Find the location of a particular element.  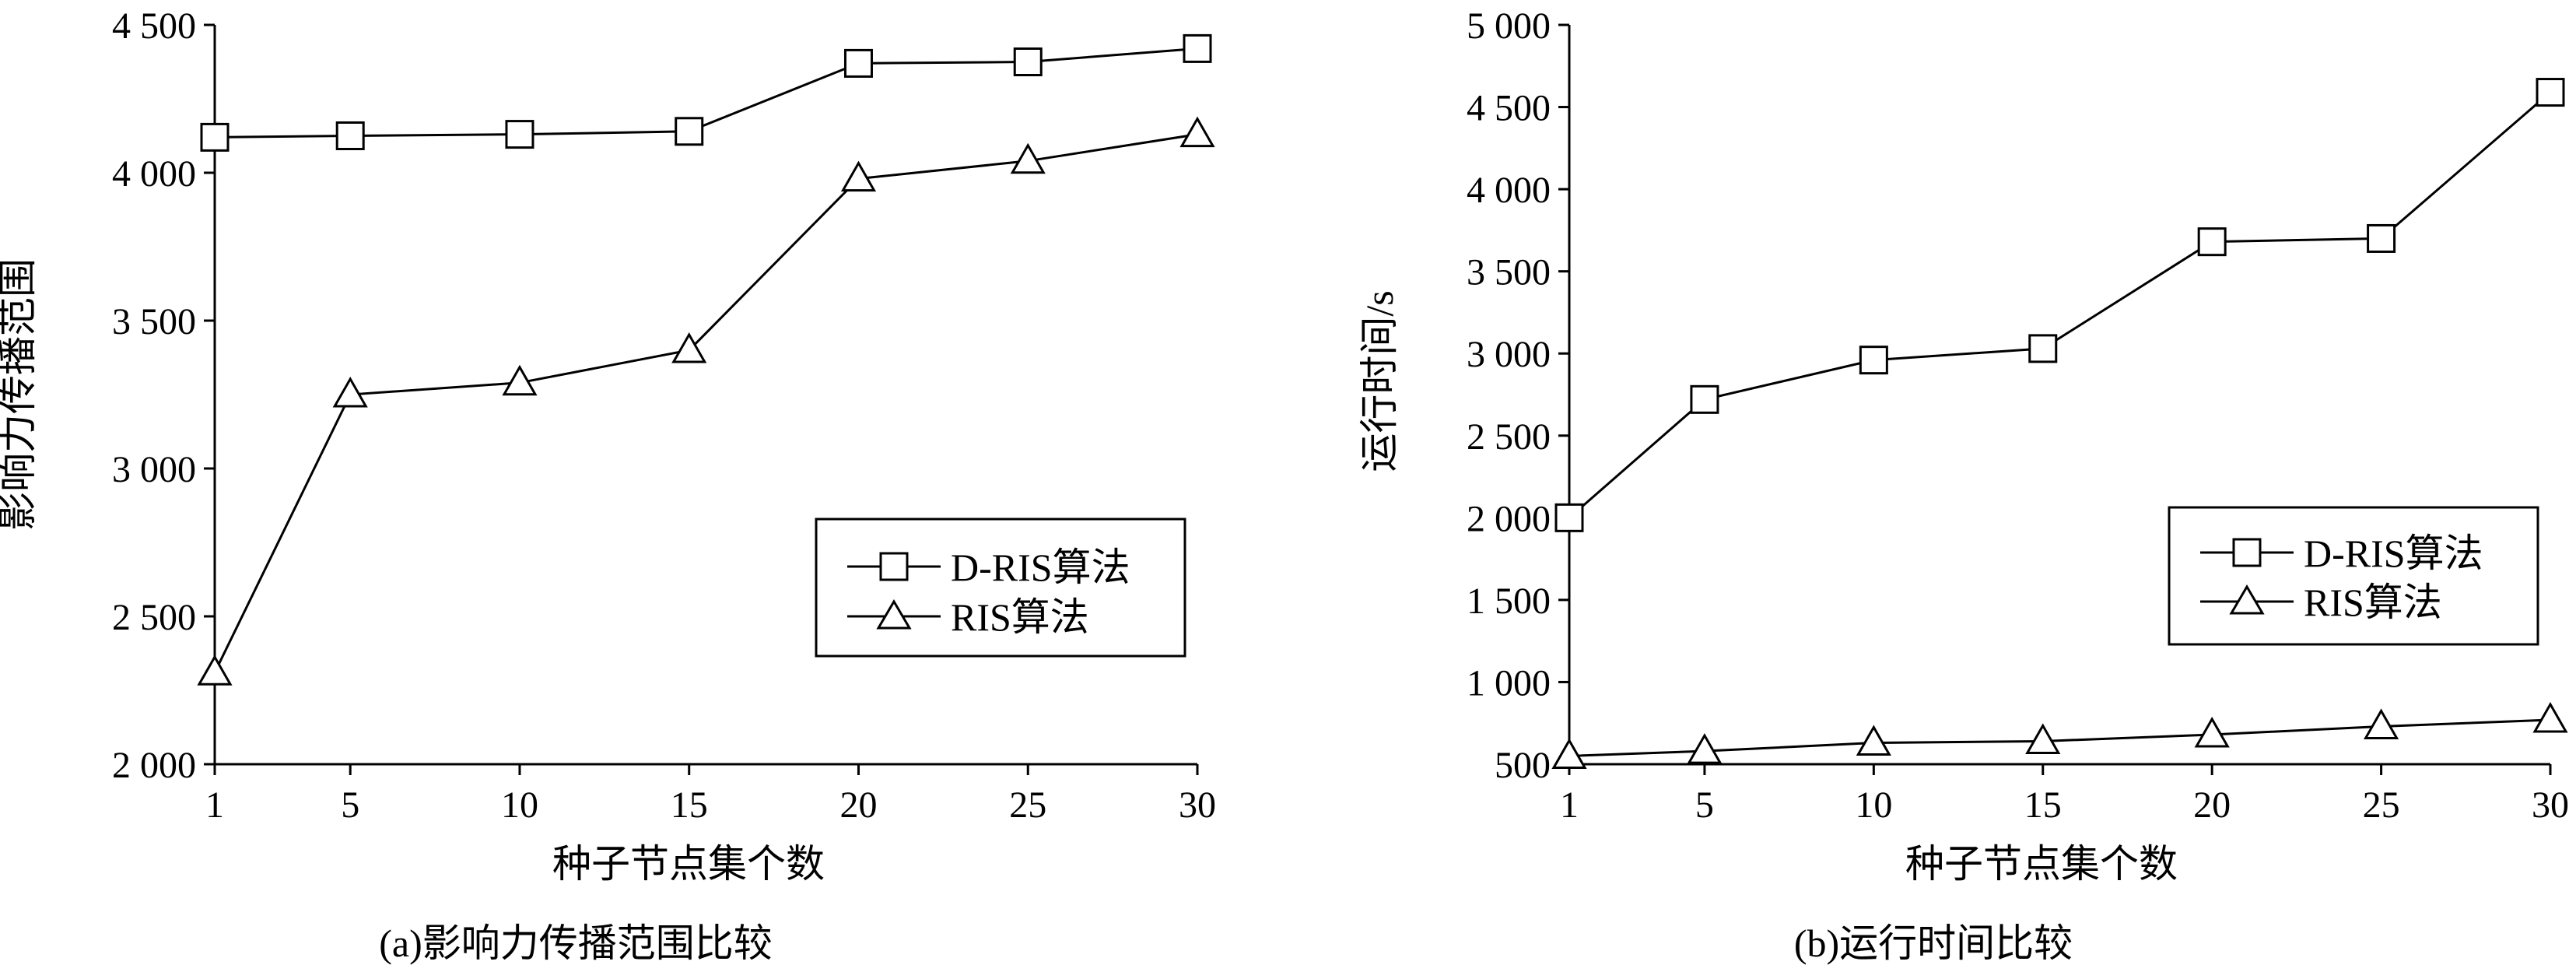

chart-b-legend-label-2: RIS算法 is located at coordinates (2373, 602).